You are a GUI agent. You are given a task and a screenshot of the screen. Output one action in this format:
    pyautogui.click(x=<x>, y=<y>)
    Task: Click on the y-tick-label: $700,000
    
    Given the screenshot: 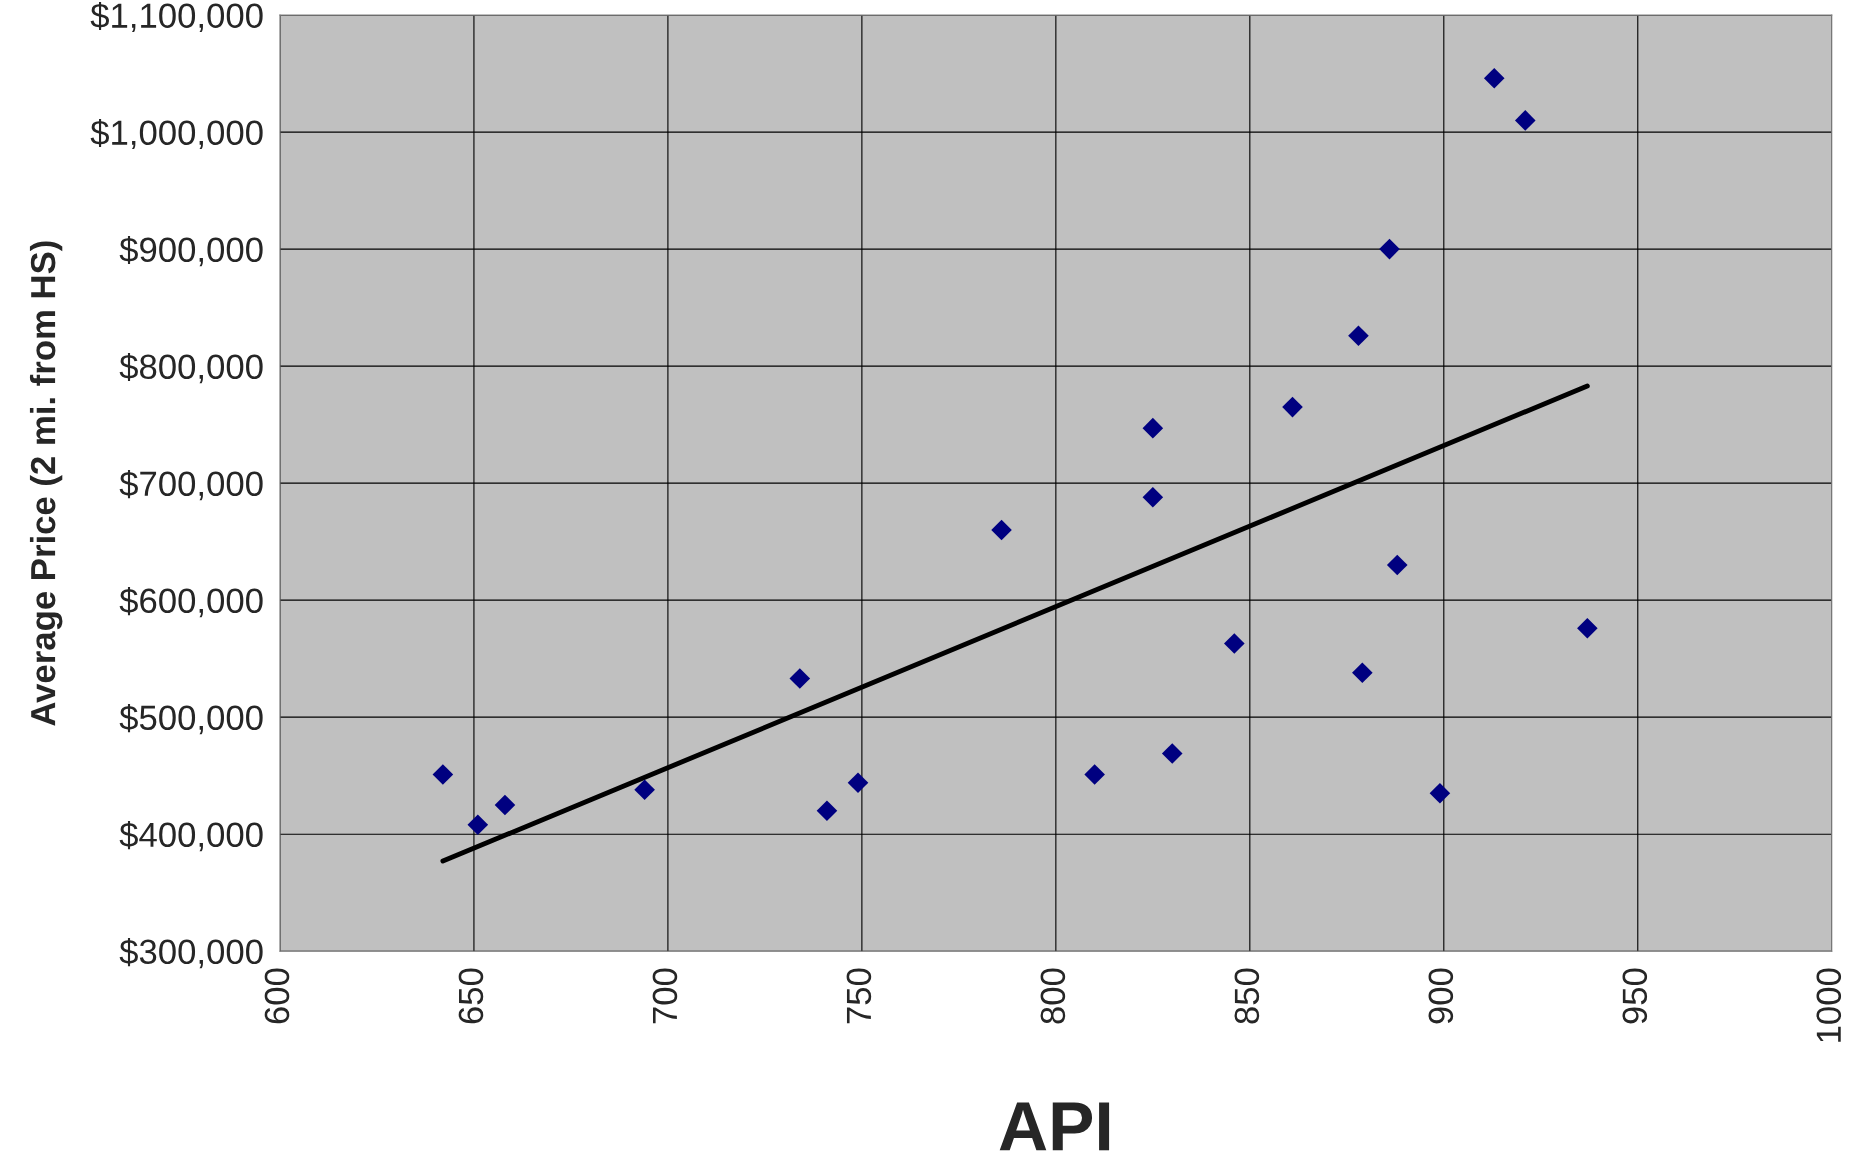 What is the action you would take?
    pyautogui.click(x=191, y=485)
    